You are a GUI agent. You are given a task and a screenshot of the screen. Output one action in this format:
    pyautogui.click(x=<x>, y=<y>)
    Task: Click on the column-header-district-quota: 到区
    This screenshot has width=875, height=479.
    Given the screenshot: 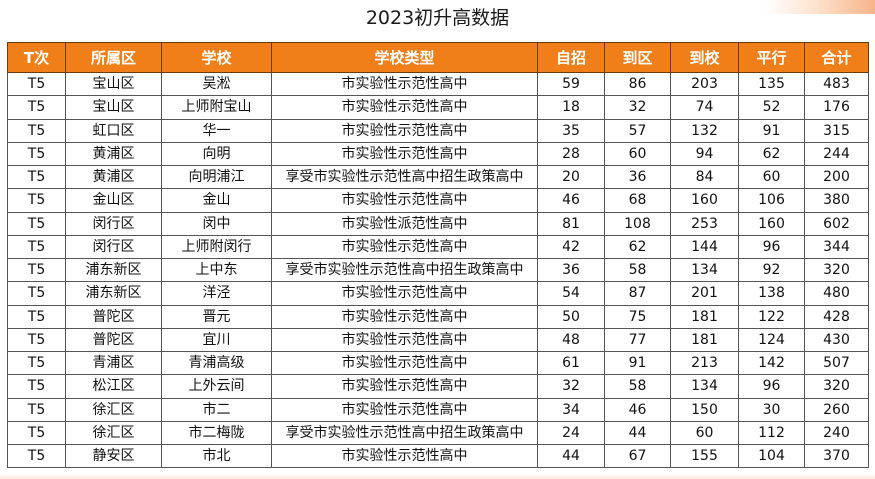 What is the action you would take?
    pyautogui.click(x=637, y=57)
    